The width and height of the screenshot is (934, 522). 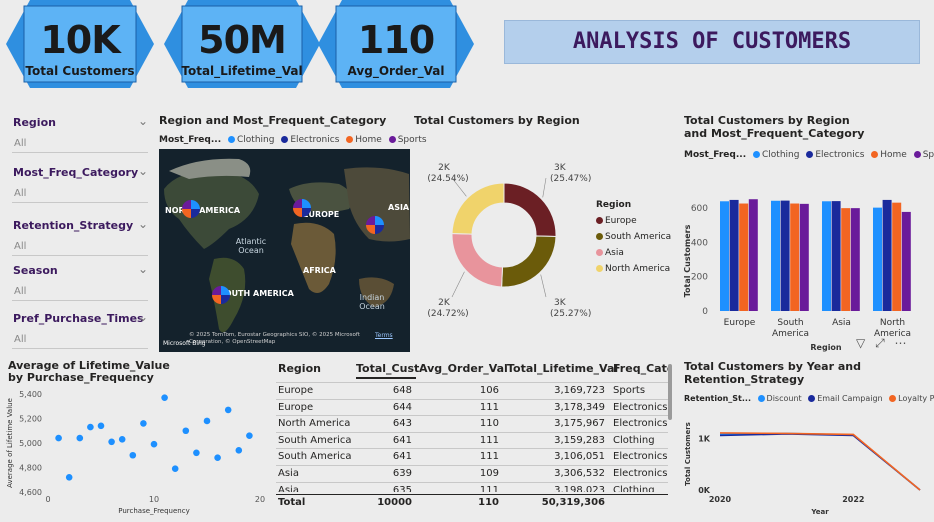 I want to click on table-cell: 3,198,023, so click(x=579, y=488).